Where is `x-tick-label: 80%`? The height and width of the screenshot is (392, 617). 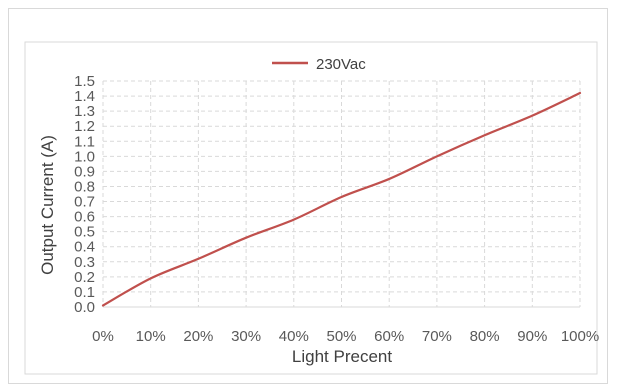 x-tick-label: 80% is located at coordinates (485, 336).